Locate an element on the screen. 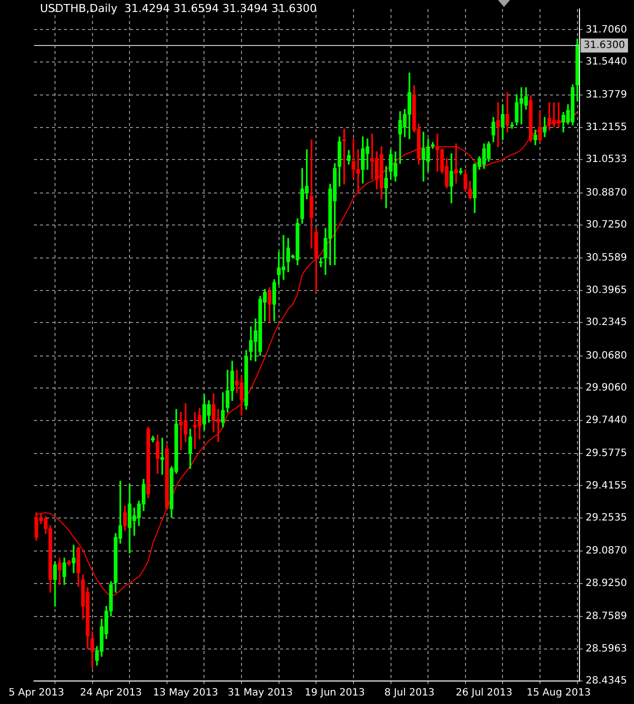  y-tick-label: 29.4155 is located at coordinates (607, 486).